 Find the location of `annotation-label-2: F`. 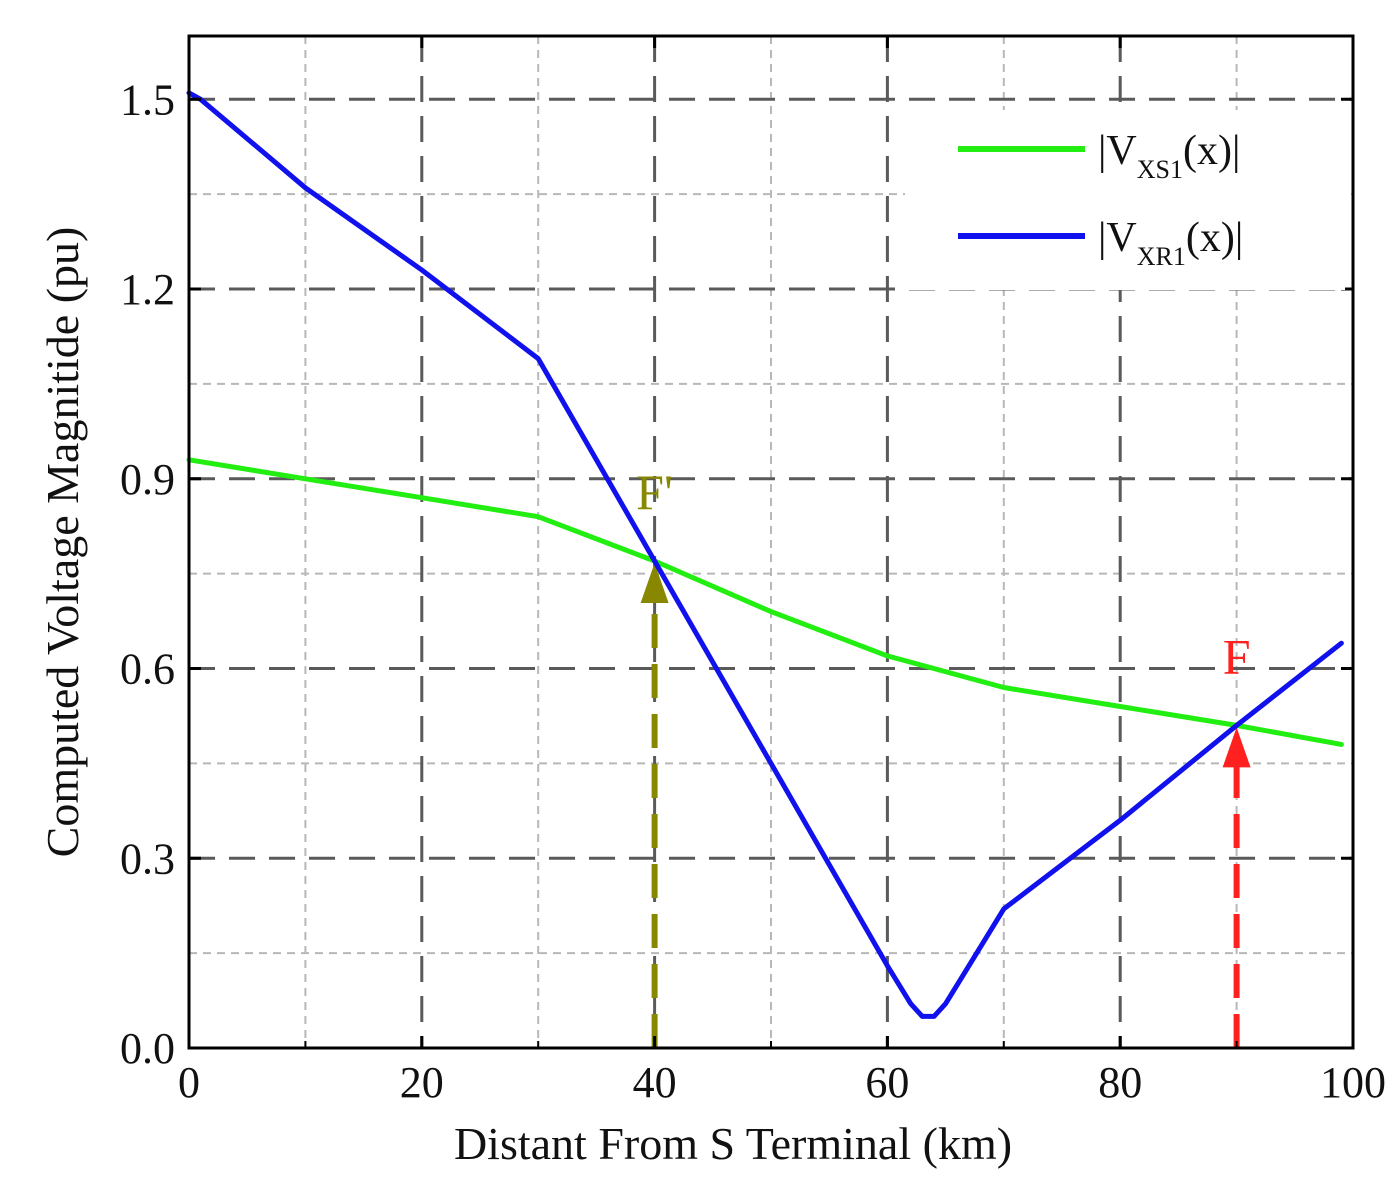

annotation-label-2: F is located at coordinates (1237, 656).